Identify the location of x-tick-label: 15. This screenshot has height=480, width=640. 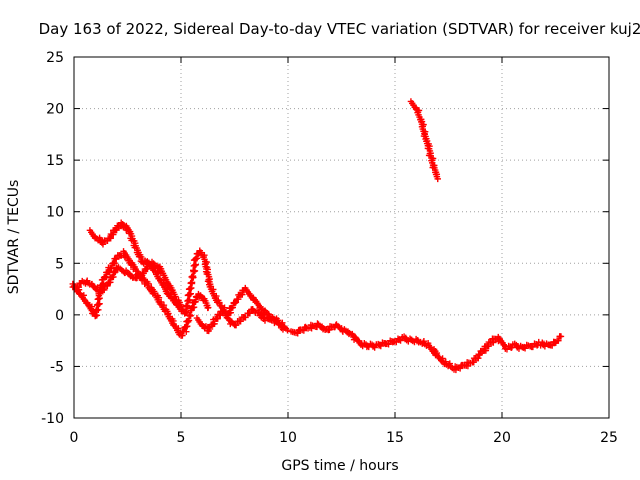
(395, 438).